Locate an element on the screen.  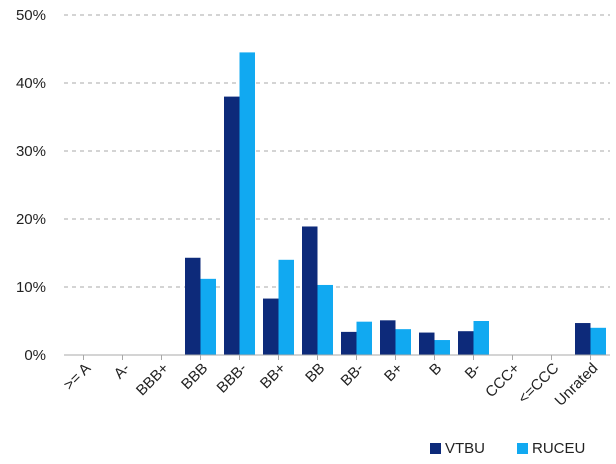
x-tick-label: >= A is located at coordinates (77, 377).